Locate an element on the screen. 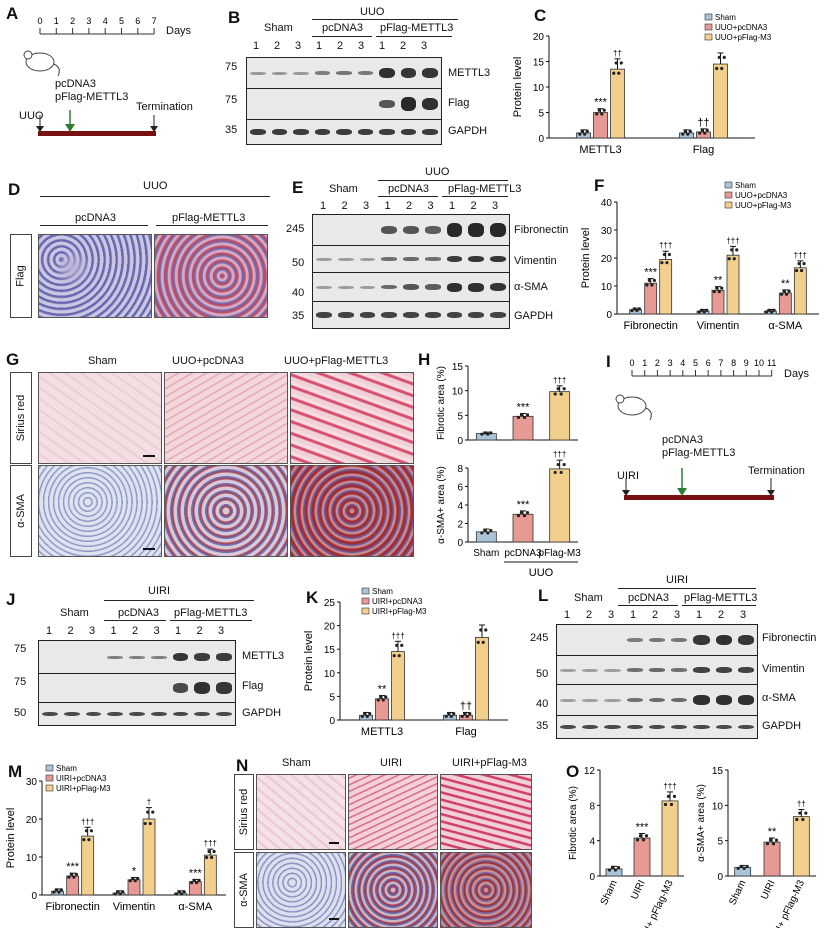 This screenshot has width=825, height=928. significance-mark: *** is located at coordinates (196, 873).